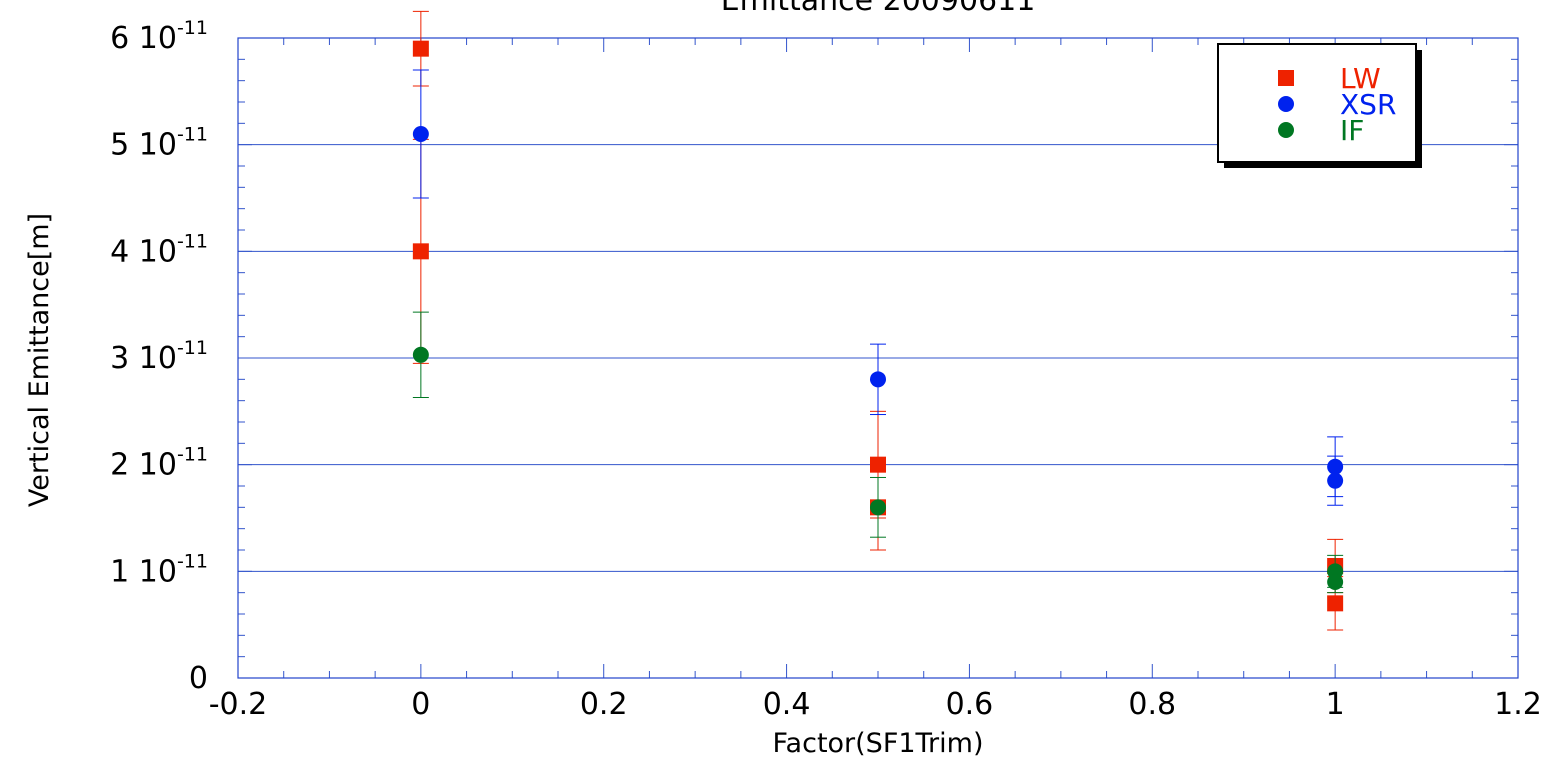 This screenshot has height=758, width=1548. What do you see at coordinates (198, 678) in the screenshot?
I see `y-tick-label: 0` at bounding box center [198, 678].